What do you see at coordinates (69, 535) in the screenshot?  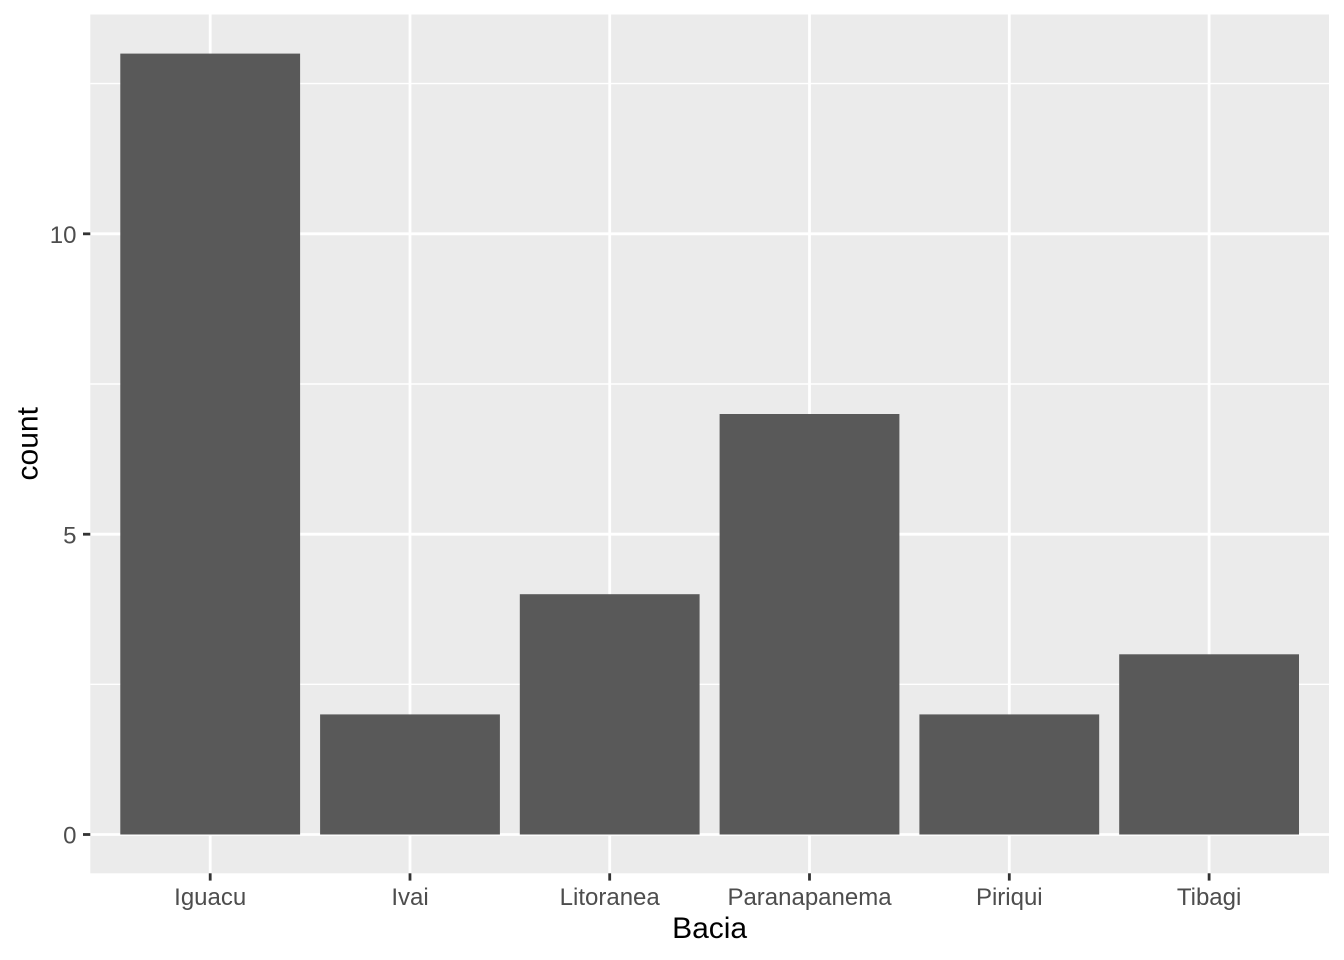 I see `svg-text: 5` at bounding box center [69, 535].